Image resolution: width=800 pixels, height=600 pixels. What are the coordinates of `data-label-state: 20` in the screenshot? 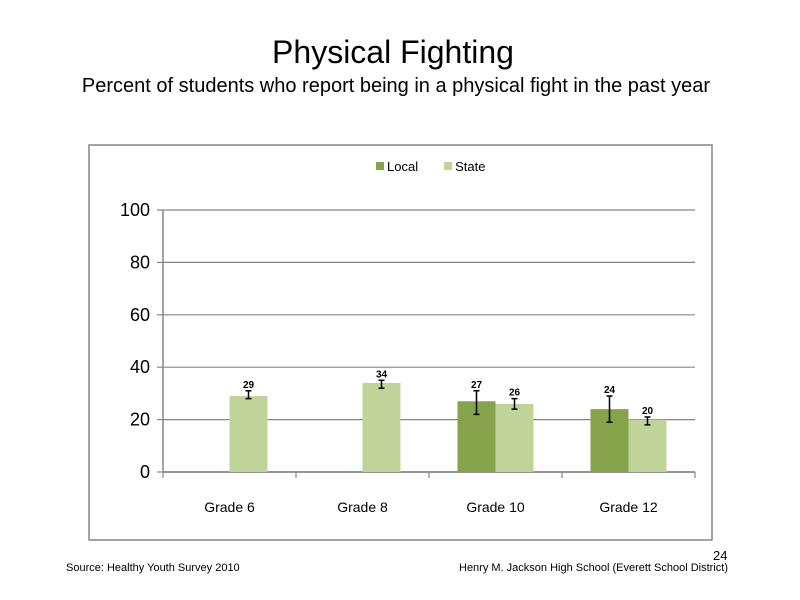 It's located at (648, 411).